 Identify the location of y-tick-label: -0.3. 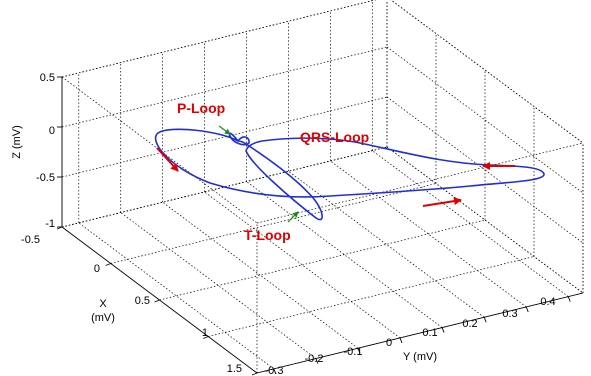
(274, 370).